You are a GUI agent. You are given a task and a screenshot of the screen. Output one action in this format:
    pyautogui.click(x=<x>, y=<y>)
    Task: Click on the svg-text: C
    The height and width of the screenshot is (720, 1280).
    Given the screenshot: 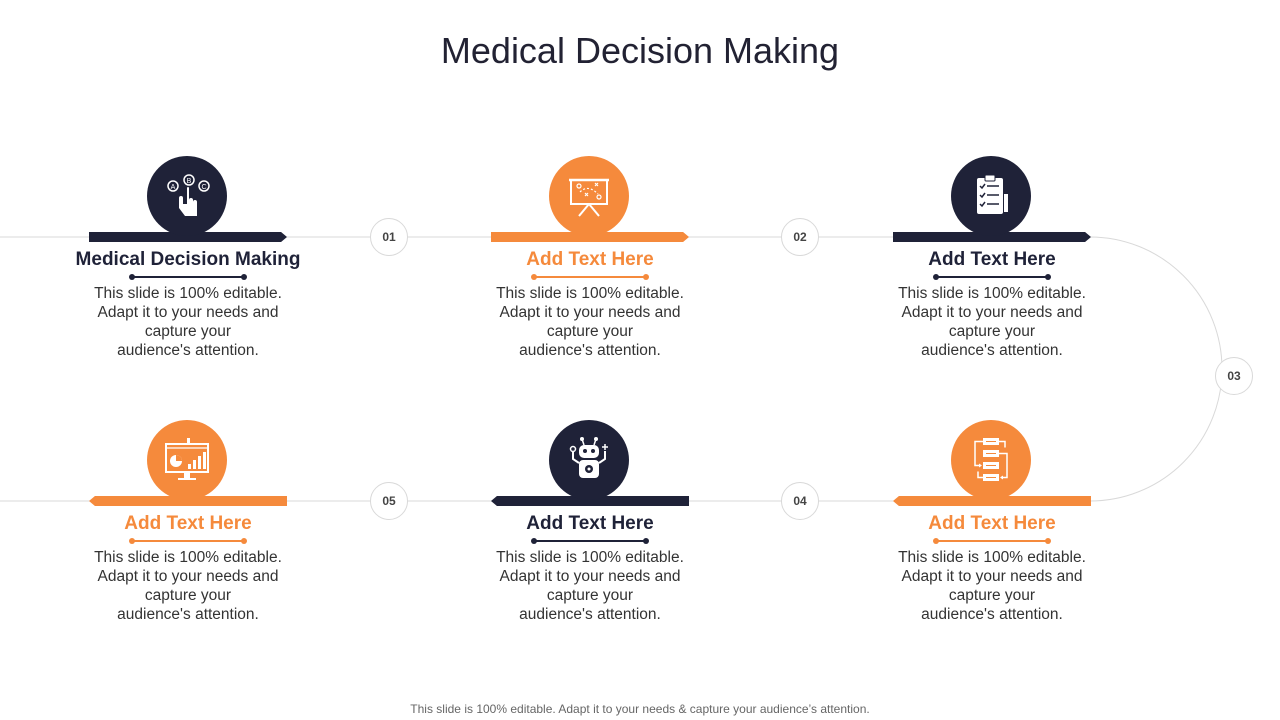 What is the action you would take?
    pyautogui.click(x=203, y=187)
    